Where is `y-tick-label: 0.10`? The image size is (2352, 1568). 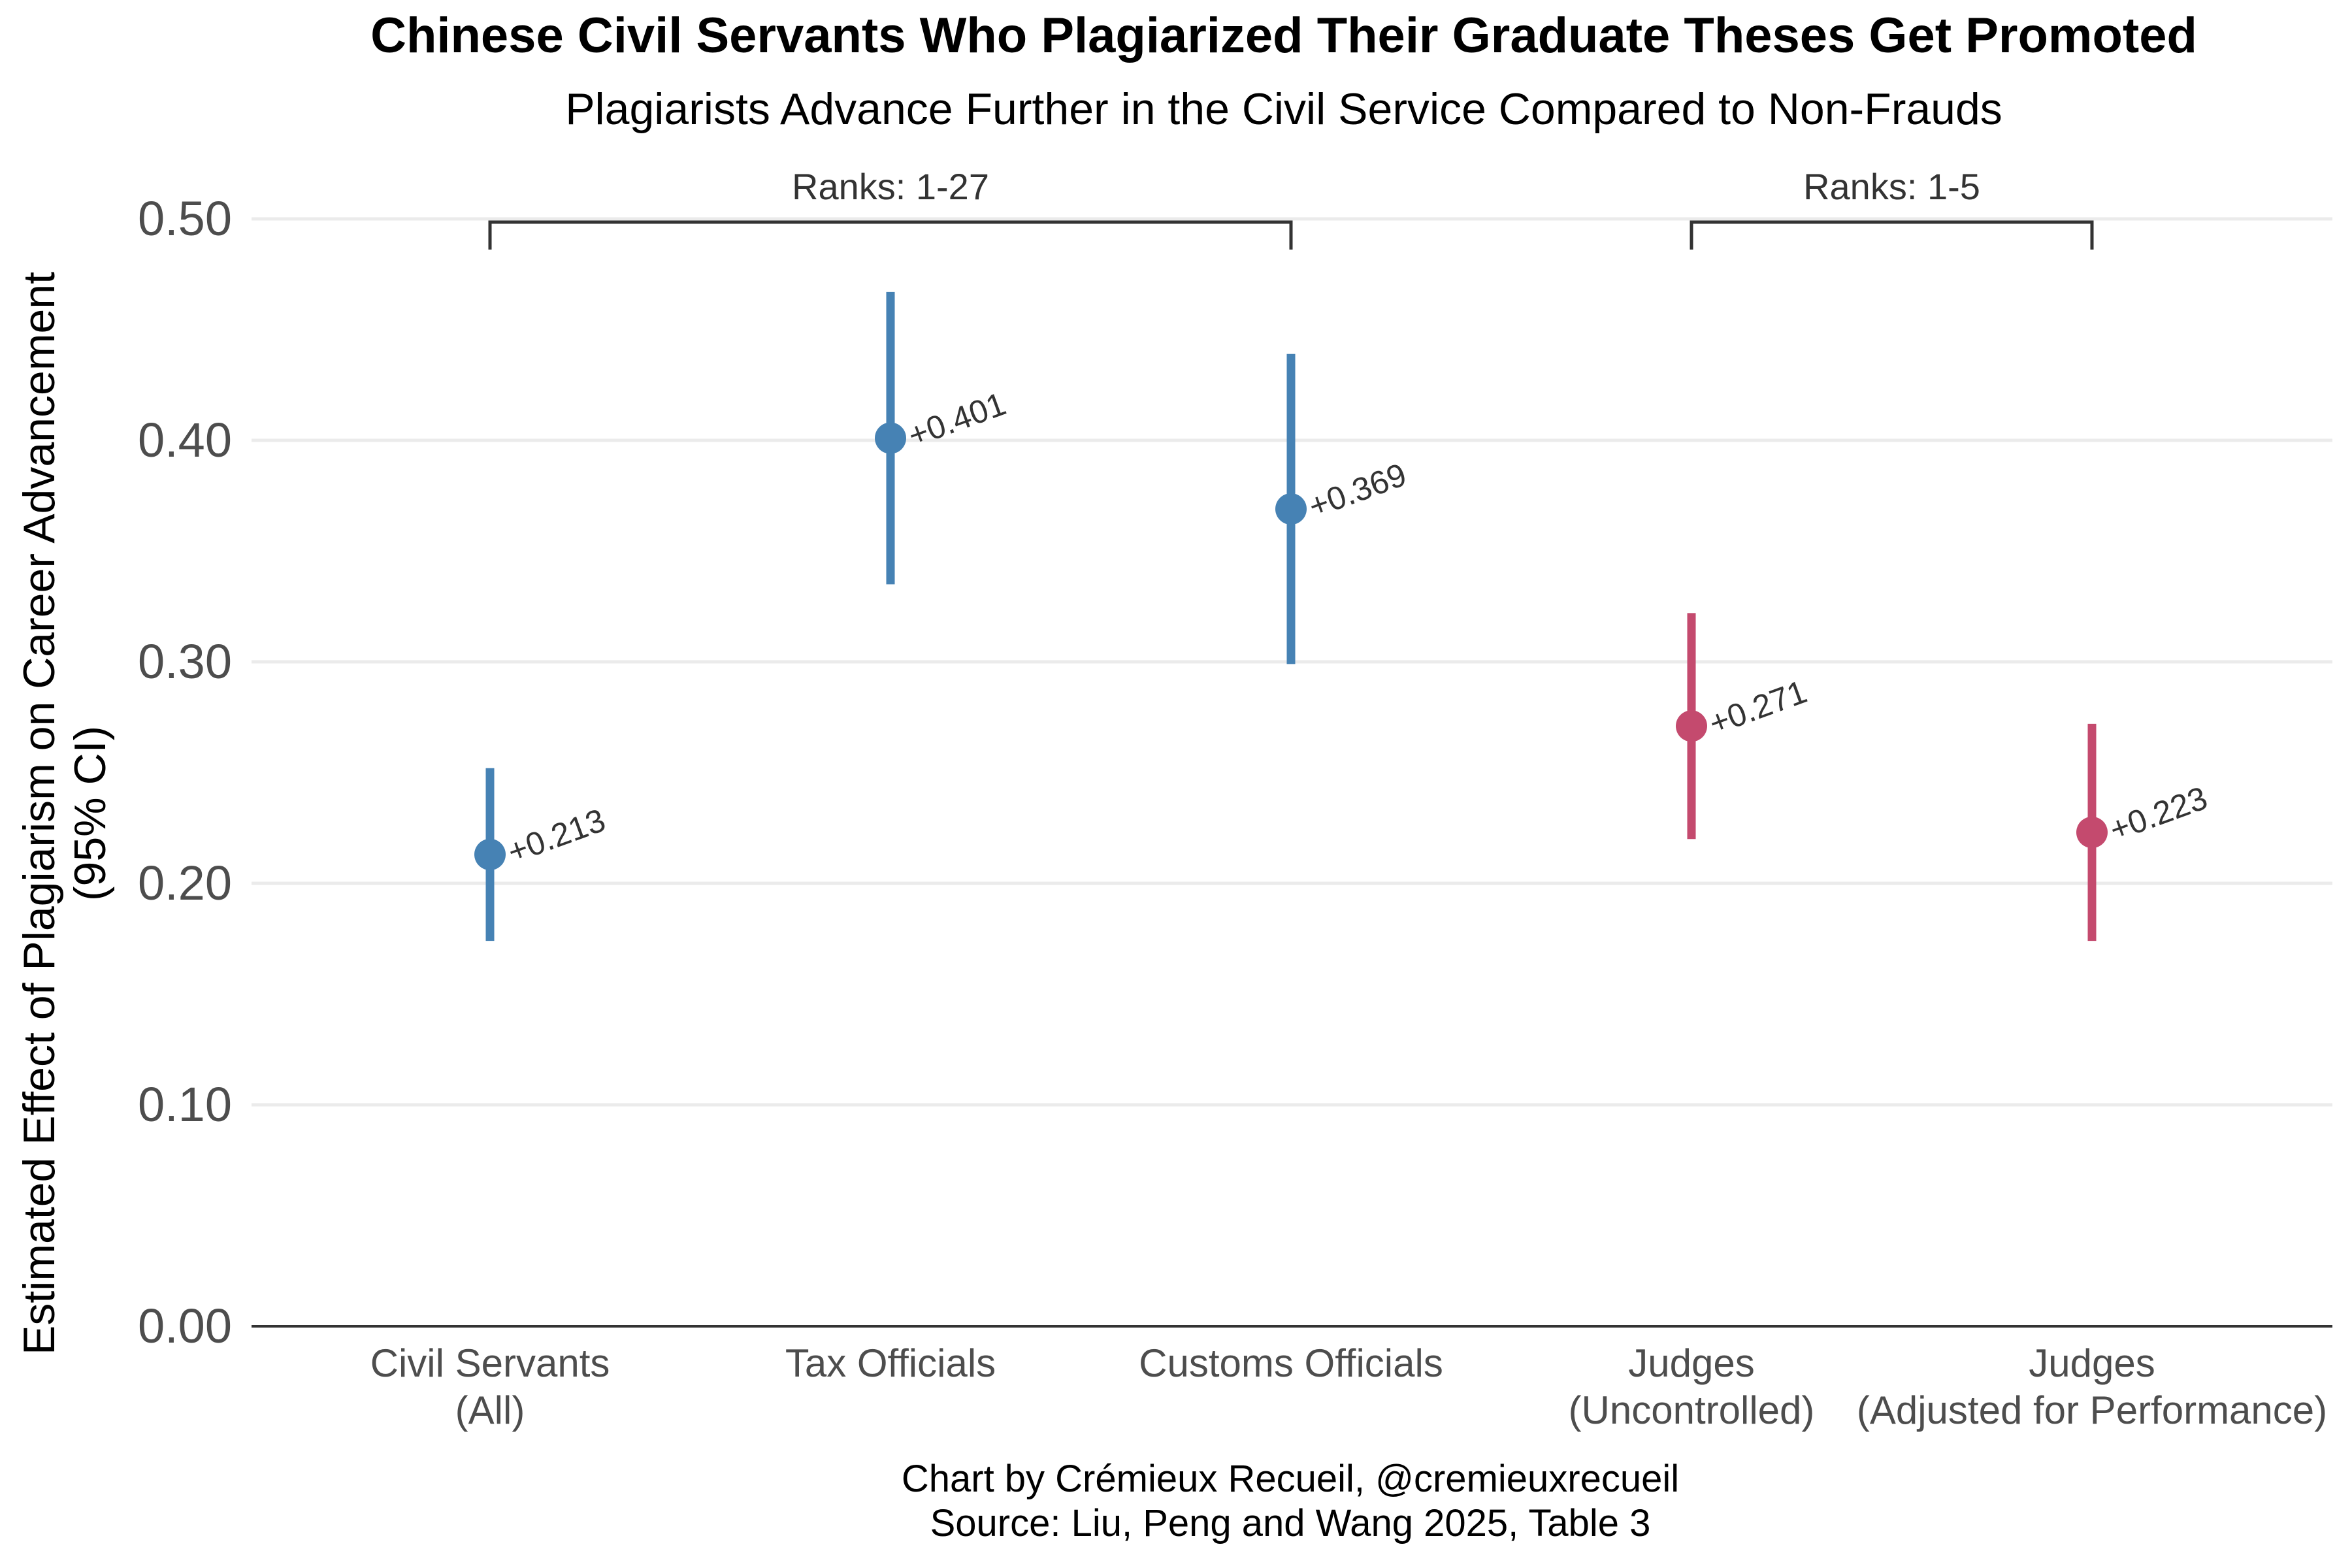
y-tick-label: 0.10 is located at coordinates (185, 1104).